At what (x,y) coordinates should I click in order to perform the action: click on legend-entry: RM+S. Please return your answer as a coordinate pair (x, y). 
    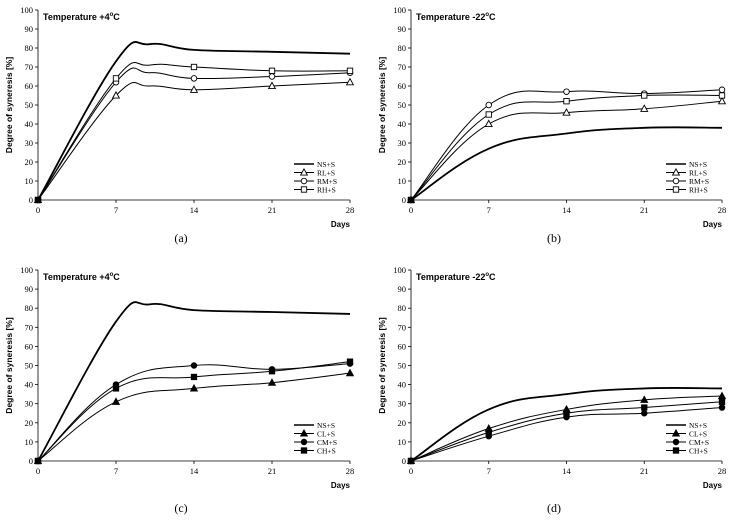
    Looking at the image, I should click on (699, 181).